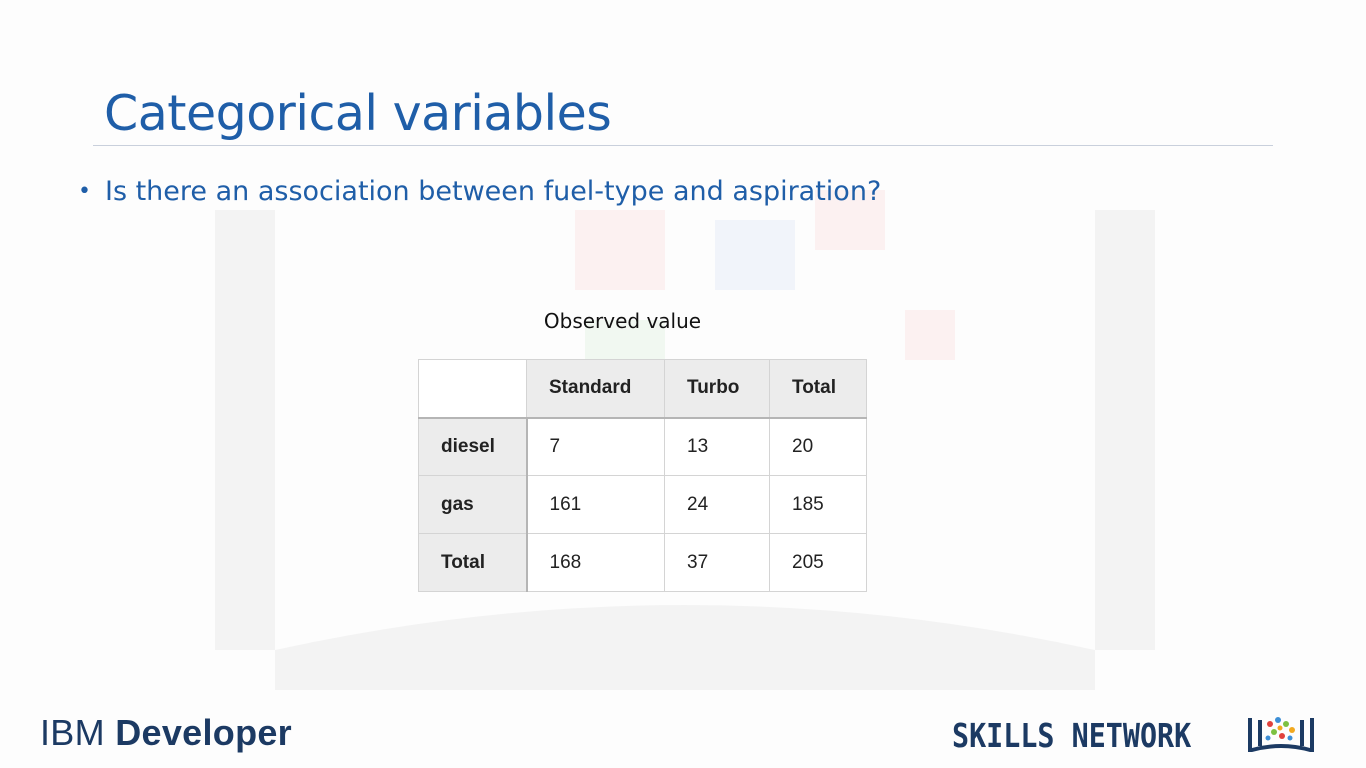 The height and width of the screenshot is (768, 1366). I want to click on row-header: Total, so click(473, 562).